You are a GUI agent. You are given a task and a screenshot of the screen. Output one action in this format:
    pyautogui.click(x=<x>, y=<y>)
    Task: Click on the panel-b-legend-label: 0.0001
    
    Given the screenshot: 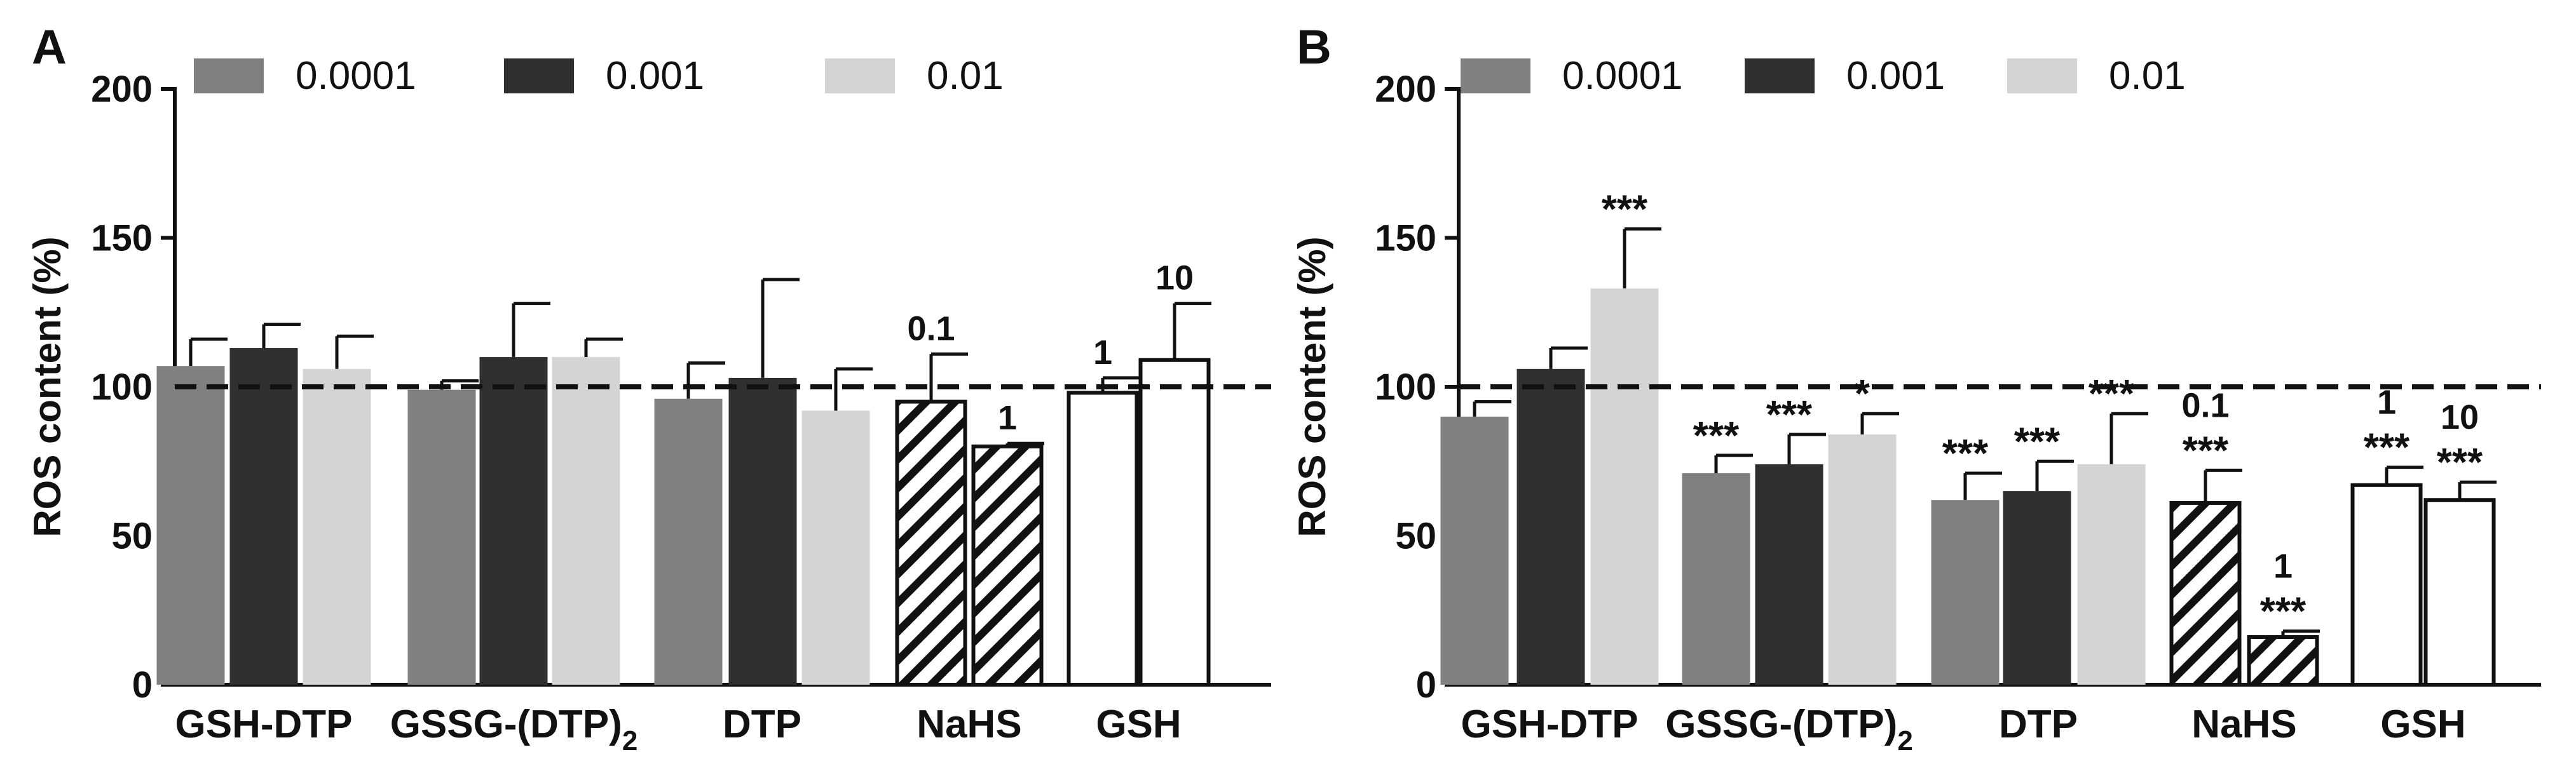 What is the action you would take?
    pyautogui.click(x=1622, y=76)
    